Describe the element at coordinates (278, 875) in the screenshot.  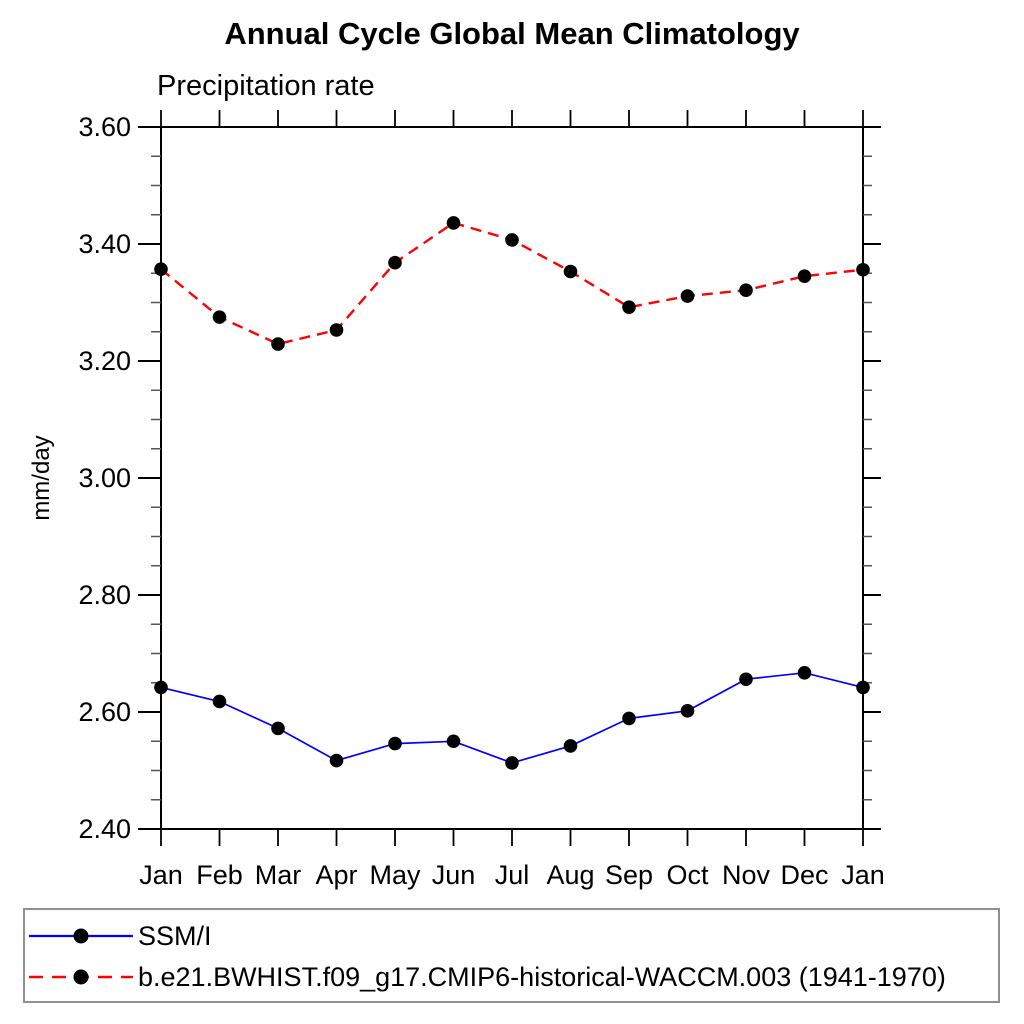
I see `x-tick-label: Mar` at that location.